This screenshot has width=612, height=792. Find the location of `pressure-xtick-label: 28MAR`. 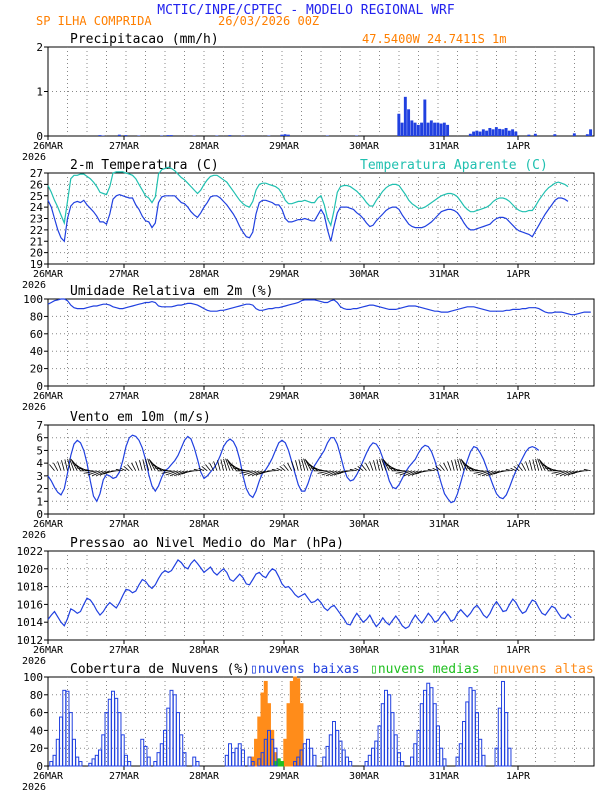

pressure-xtick-label: 28MAR is located at coordinates (204, 650).